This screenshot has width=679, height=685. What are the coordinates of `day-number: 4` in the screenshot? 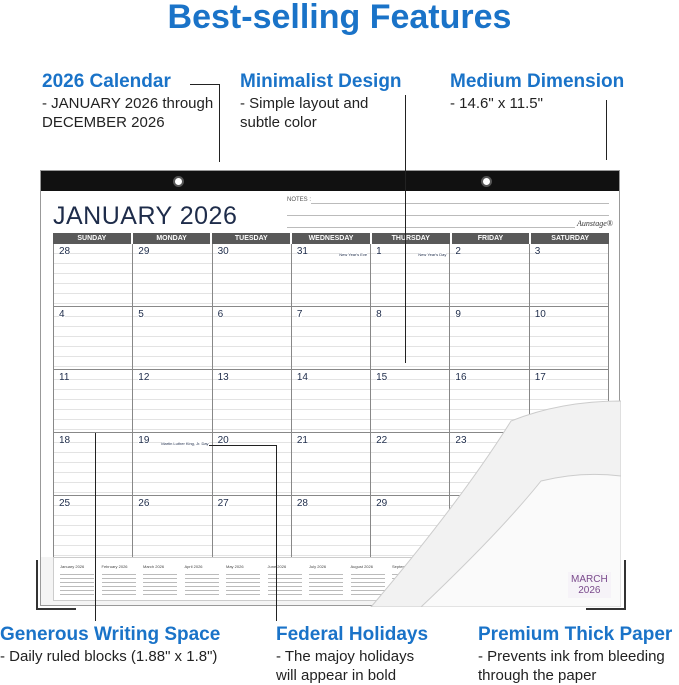 It's located at (62, 314).